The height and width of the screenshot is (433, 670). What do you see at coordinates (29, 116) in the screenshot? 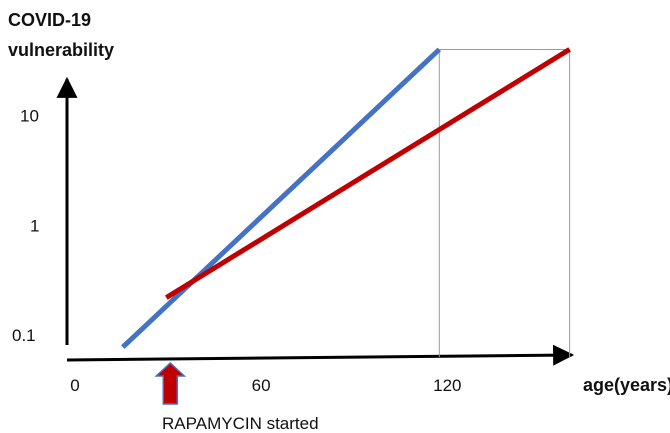
I see `y-tick-label-10: 10` at bounding box center [29, 116].